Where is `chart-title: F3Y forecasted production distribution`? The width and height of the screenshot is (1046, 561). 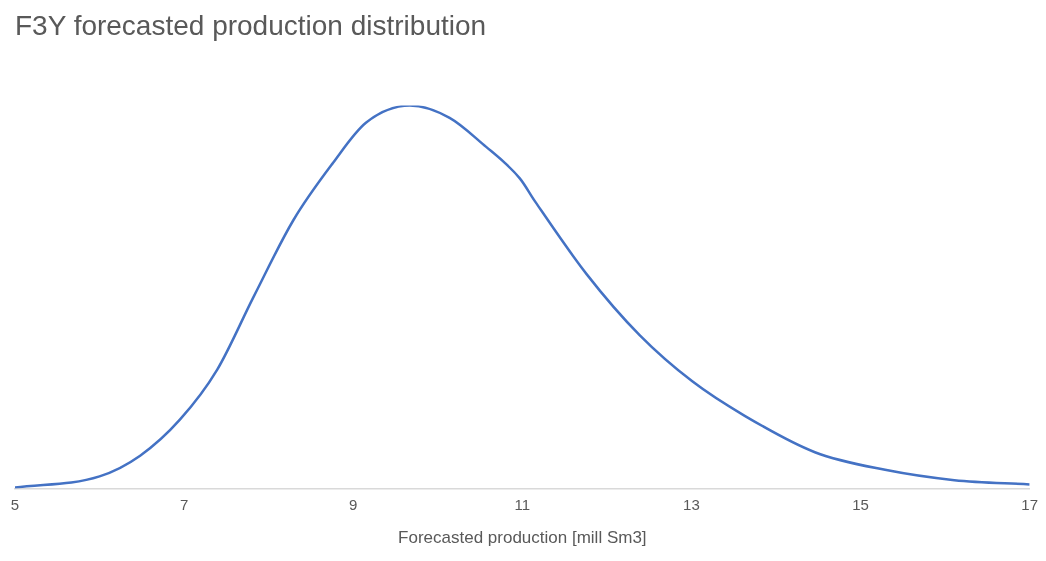
chart-title: F3Y forecasted production distribution is located at coordinates (251, 25).